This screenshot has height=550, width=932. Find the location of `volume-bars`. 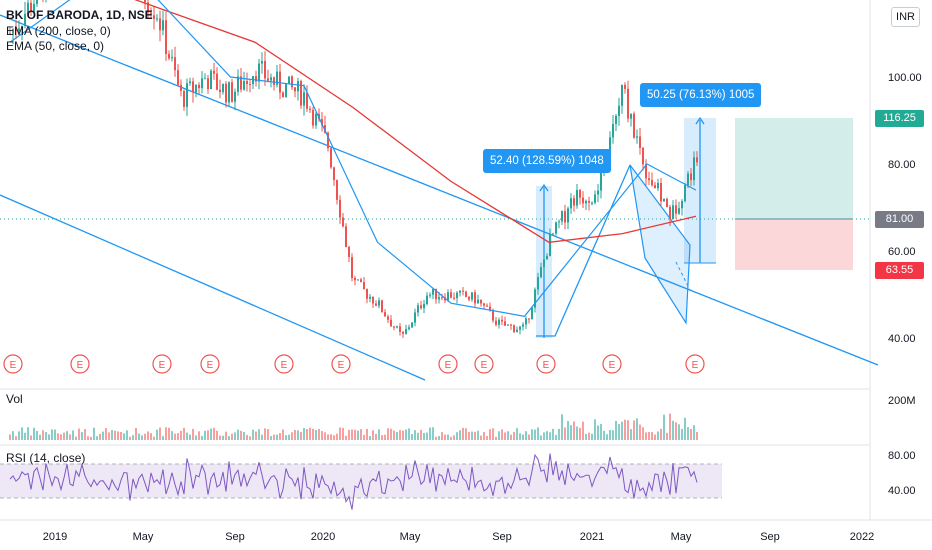

volume-bars is located at coordinates (353, 426).